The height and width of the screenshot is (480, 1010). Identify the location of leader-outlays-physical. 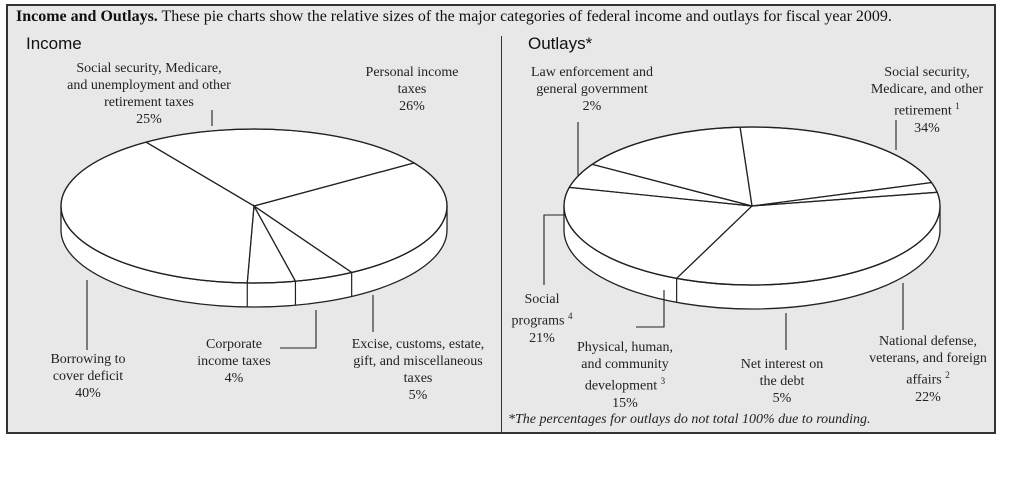
(650, 309).